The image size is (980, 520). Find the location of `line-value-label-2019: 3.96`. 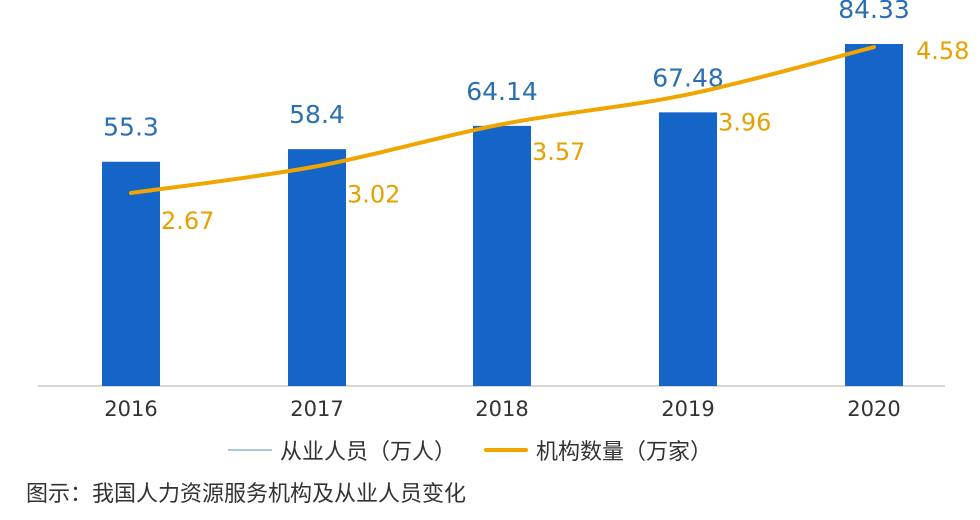

line-value-label-2019: 3.96 is located at coordinates (744, 122).